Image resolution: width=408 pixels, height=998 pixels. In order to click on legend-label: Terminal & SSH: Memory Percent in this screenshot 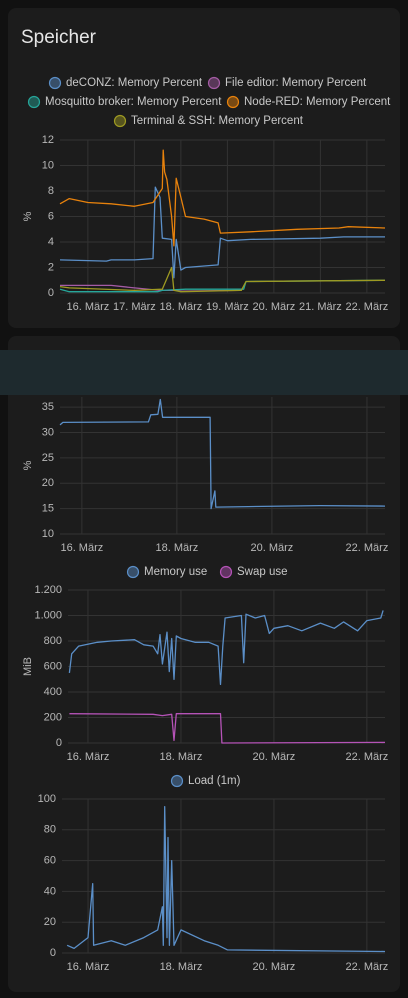, I will do `click(217, 121)`.